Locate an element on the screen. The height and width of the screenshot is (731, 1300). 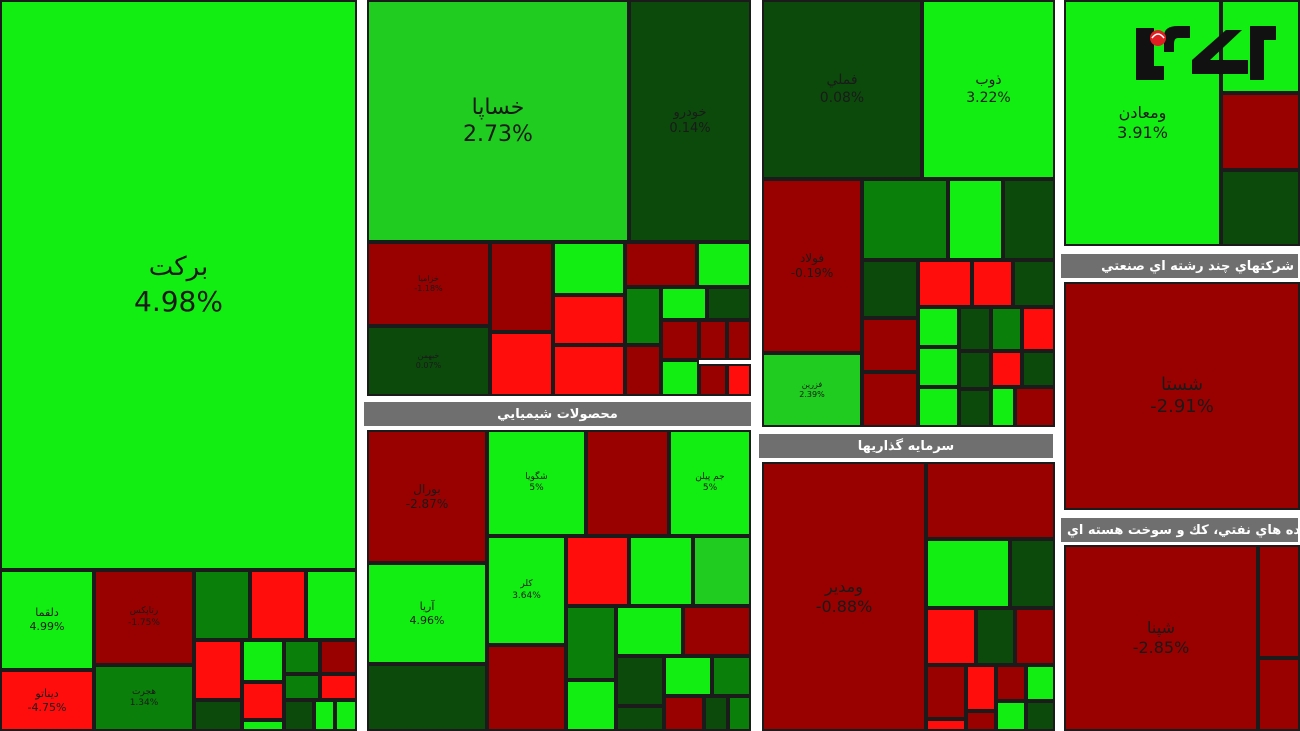
tile-symbol: فولاد is located at coordinates (812, 258).